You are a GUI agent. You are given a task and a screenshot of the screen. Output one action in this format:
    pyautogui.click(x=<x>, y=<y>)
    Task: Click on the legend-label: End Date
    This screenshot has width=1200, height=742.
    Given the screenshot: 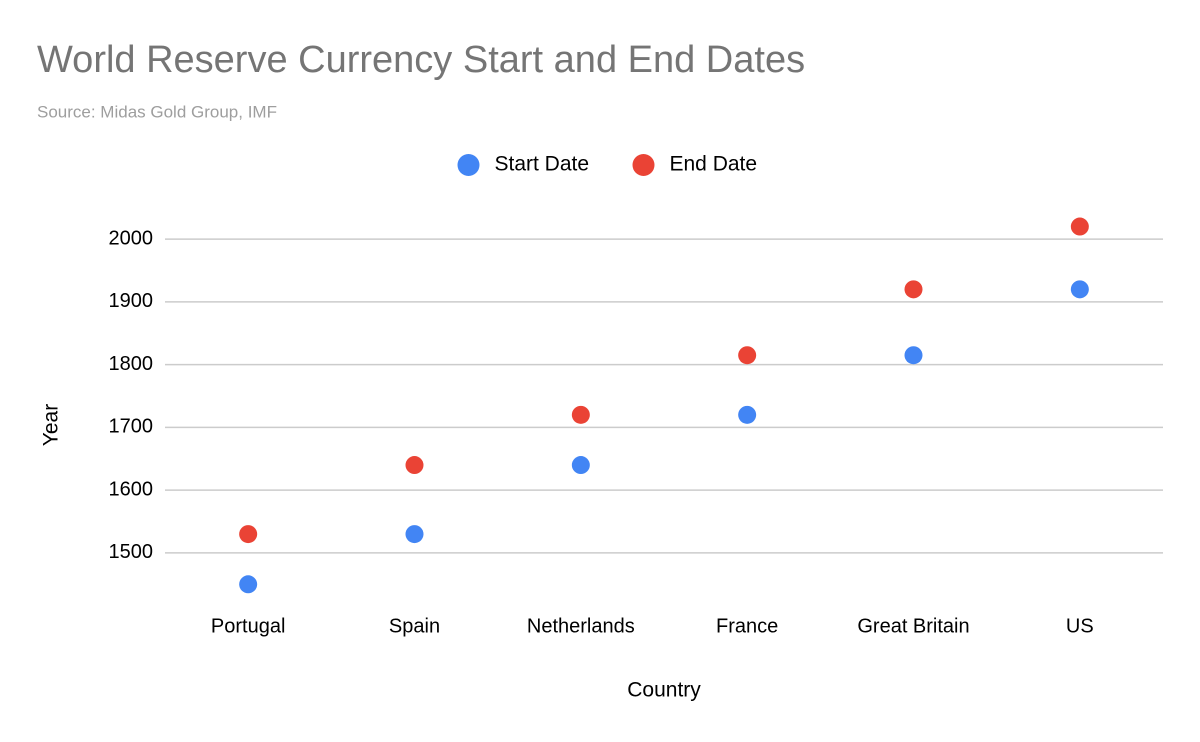 What is the action you would take?
    pyautogui.click(x=714, y=164)
    